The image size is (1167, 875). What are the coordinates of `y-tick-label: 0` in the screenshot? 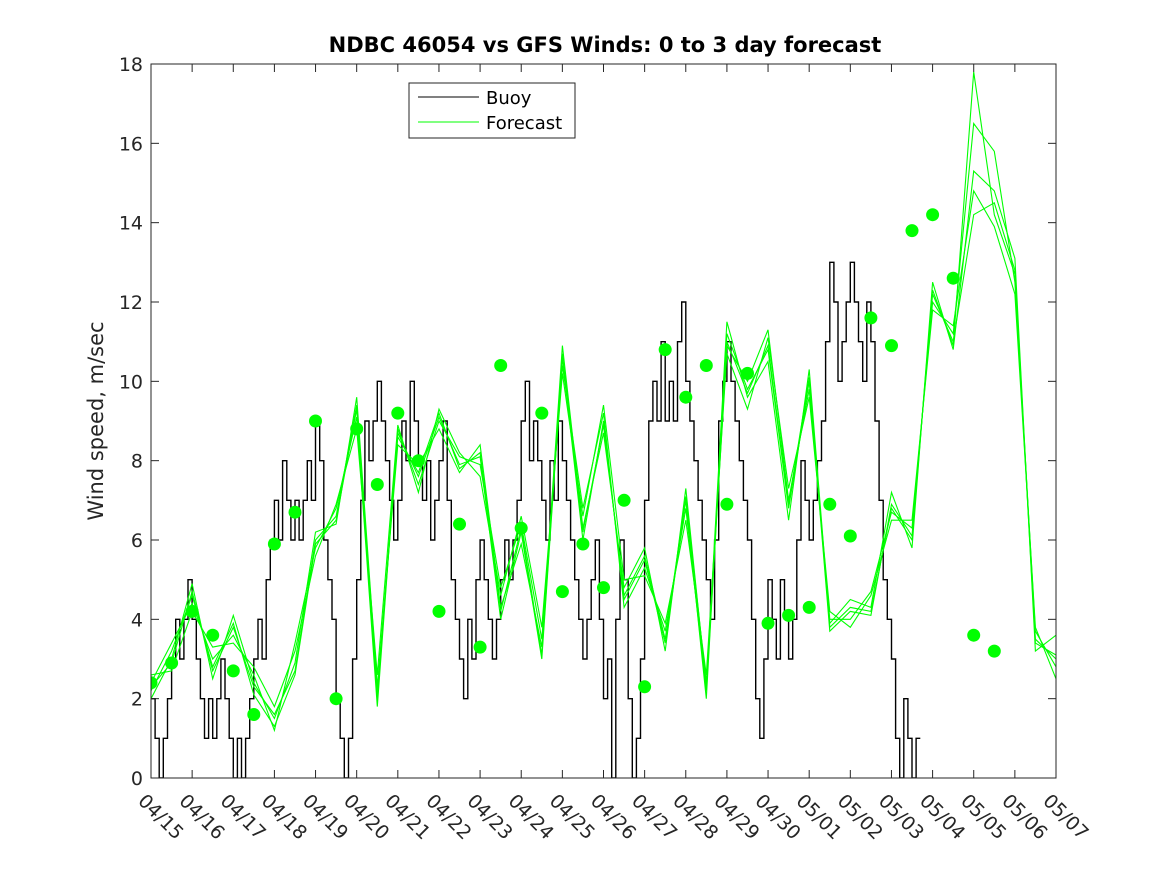 It's located at (137, 779).